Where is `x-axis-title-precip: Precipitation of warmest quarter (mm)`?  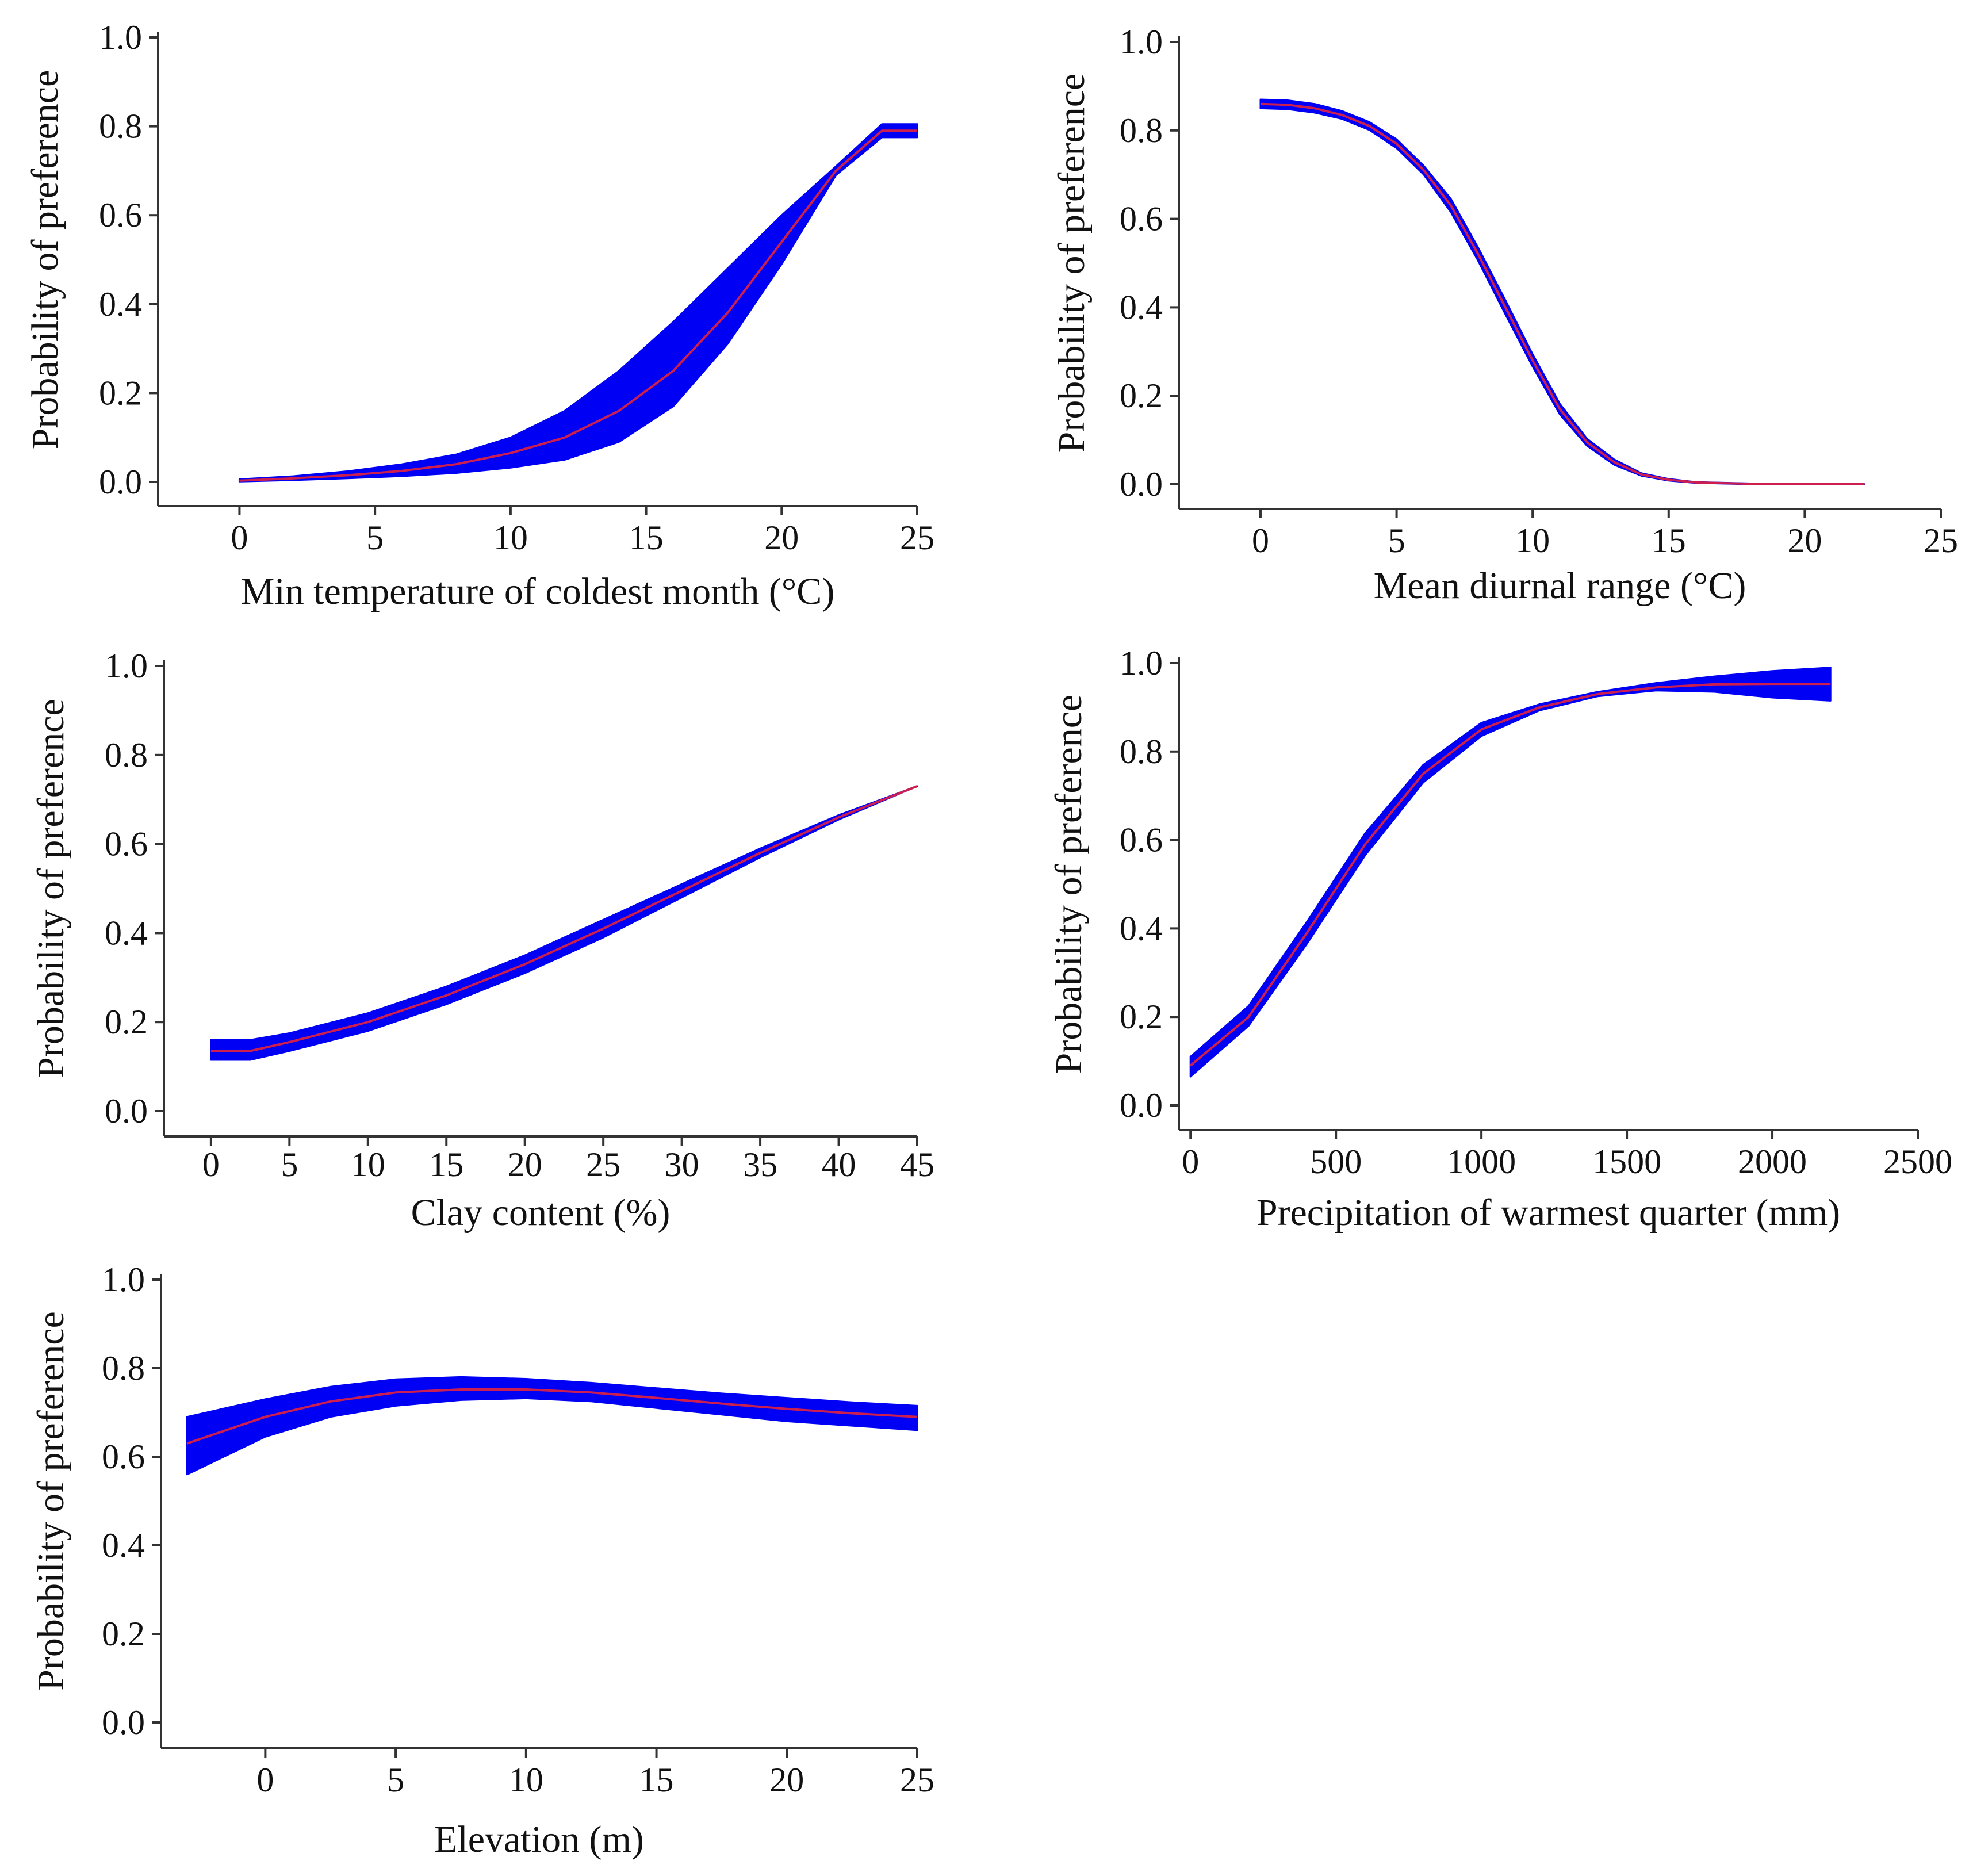 x-axis-title-precip: Precipitation of warmest quarter (mm) is located at coordinates (1548, 1213).